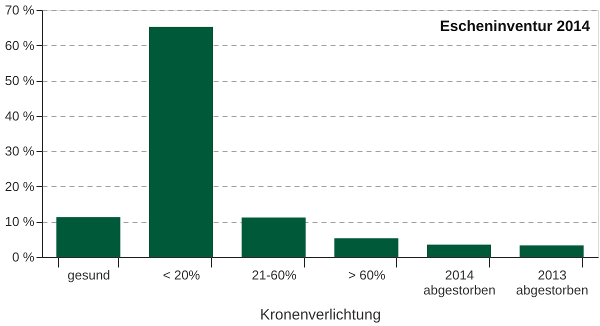 The height and width of the screenshot is (326, 600). I want to click on y-tick-label: 60 %, so click(19, 45).